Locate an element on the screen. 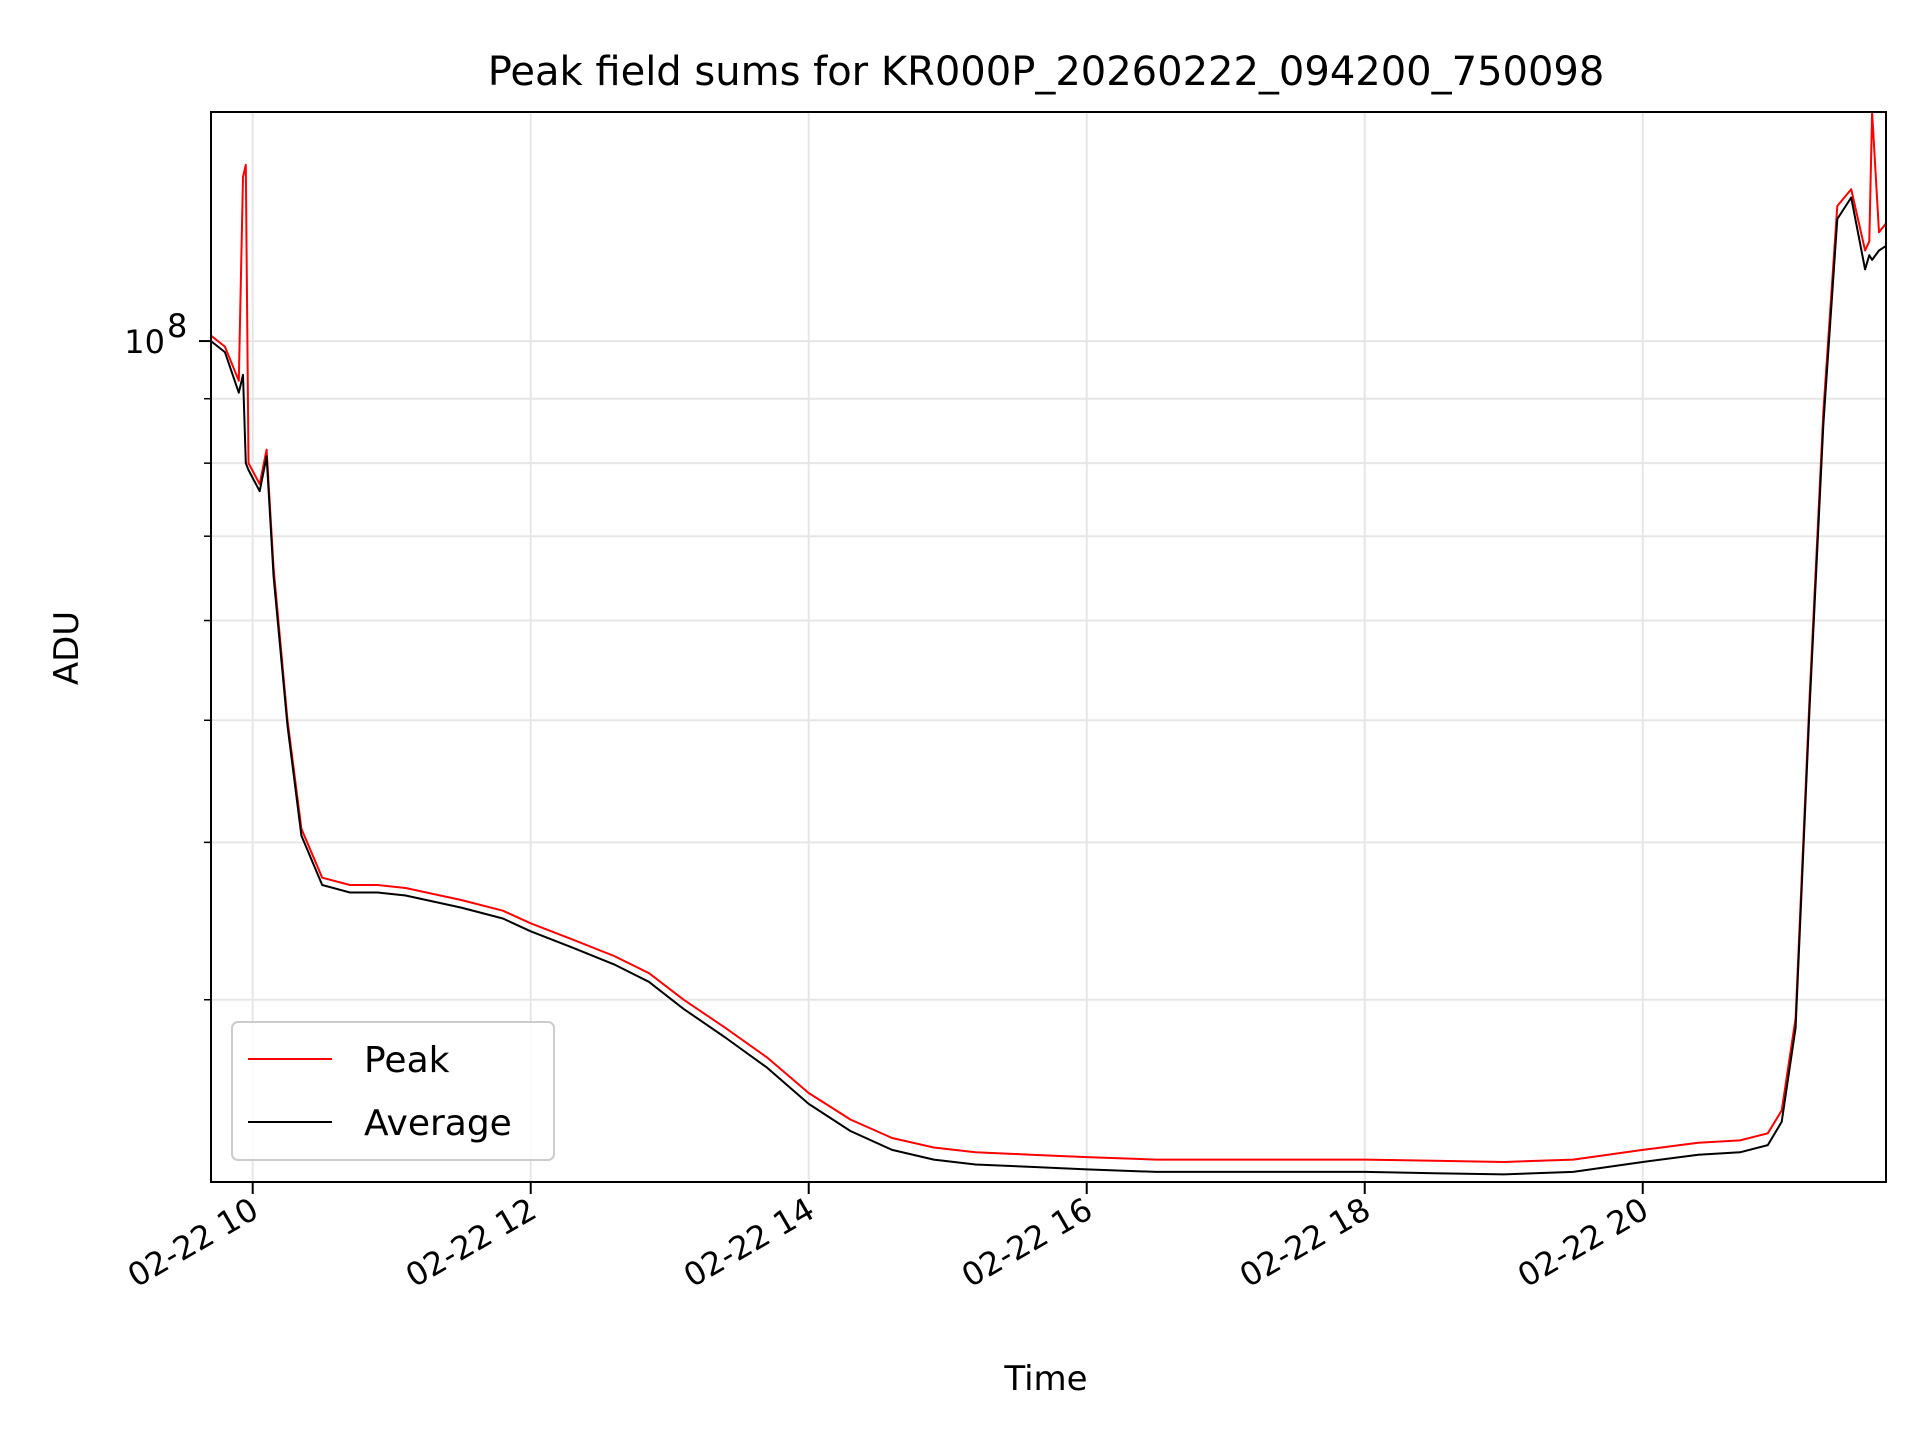 This screenshot has height=1440, width=1920. x-tick-label: 02-22 10 is located at coordinates (193, 1242).